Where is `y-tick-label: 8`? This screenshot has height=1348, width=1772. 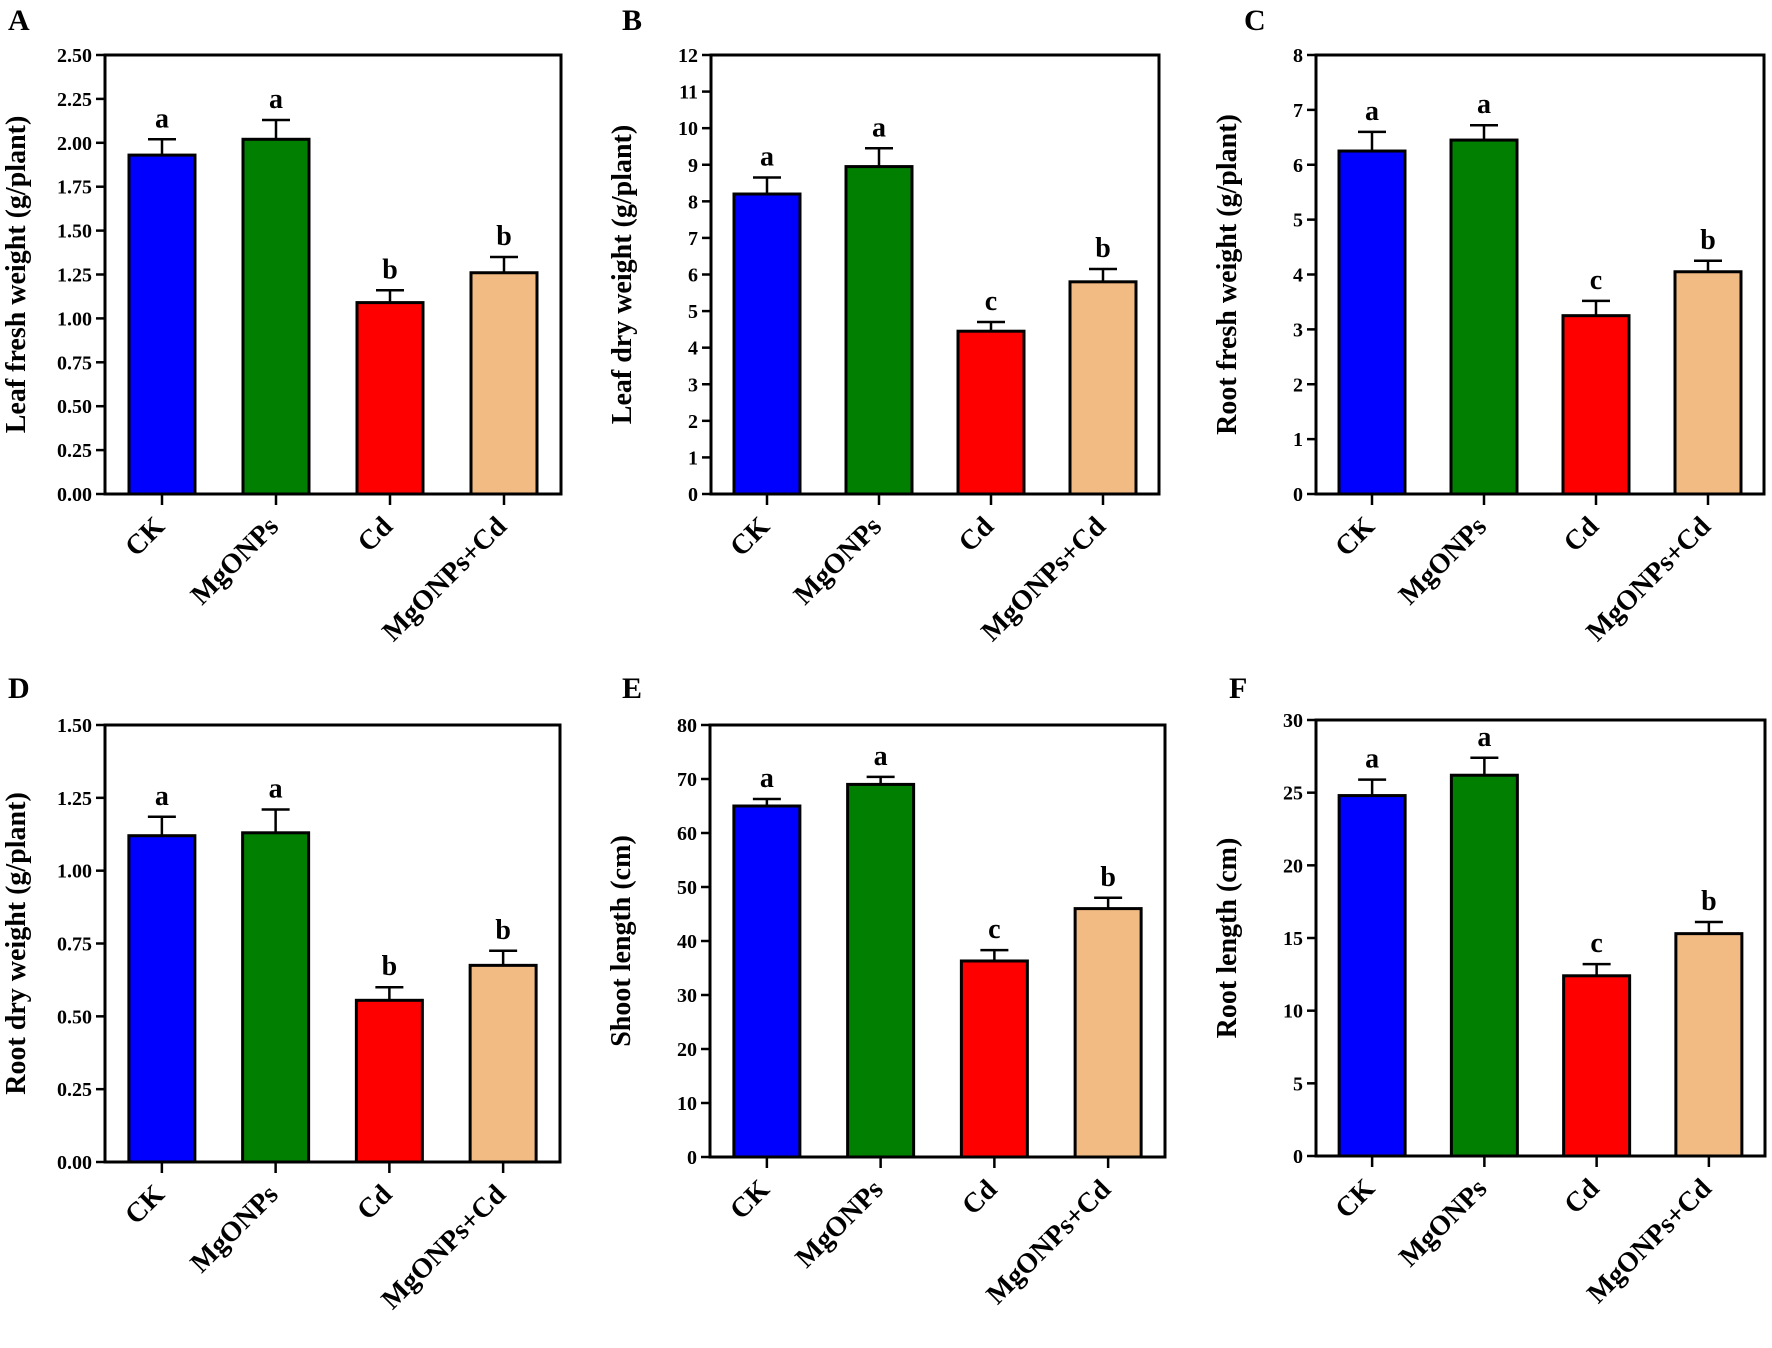 y-tick-label: 8 is located at coordinates (1298, 56).